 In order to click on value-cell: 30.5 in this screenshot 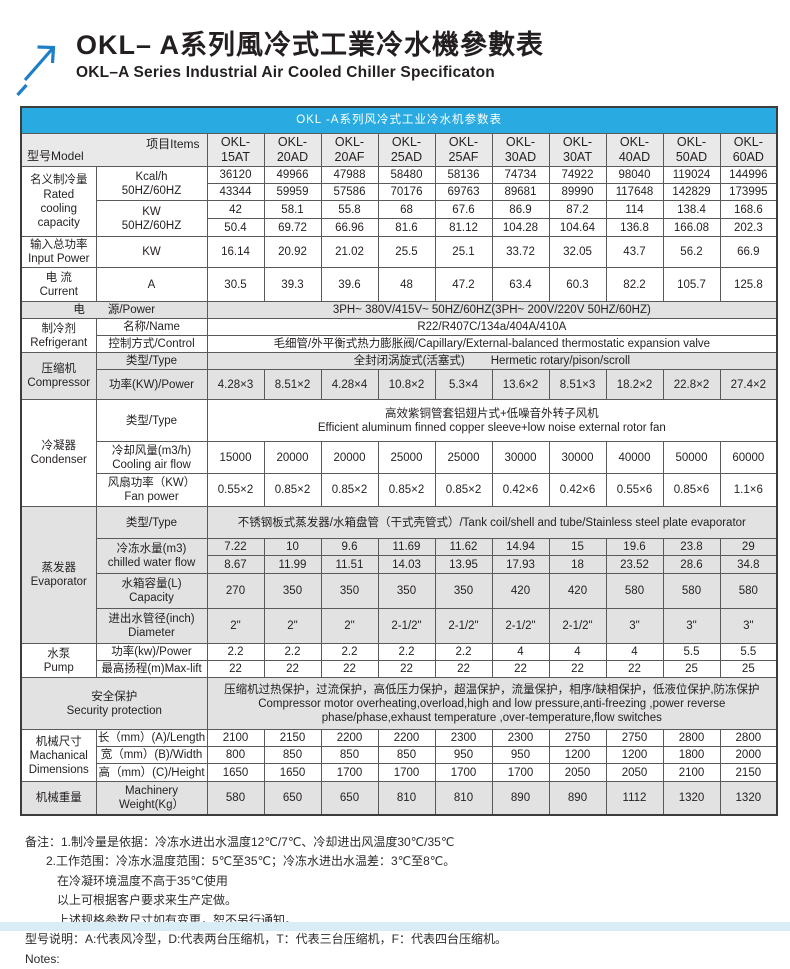, I will do `click(235, 285)`.